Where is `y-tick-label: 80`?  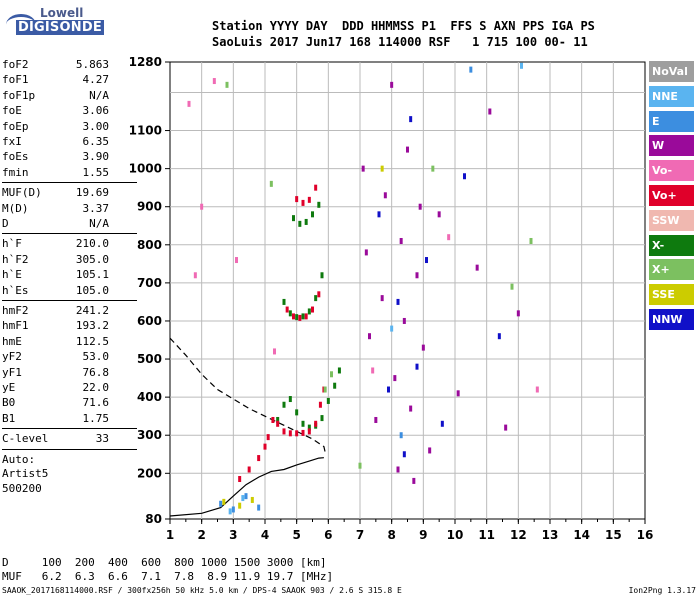 y-tick-label: 80 is located at coordinates (153, 519).